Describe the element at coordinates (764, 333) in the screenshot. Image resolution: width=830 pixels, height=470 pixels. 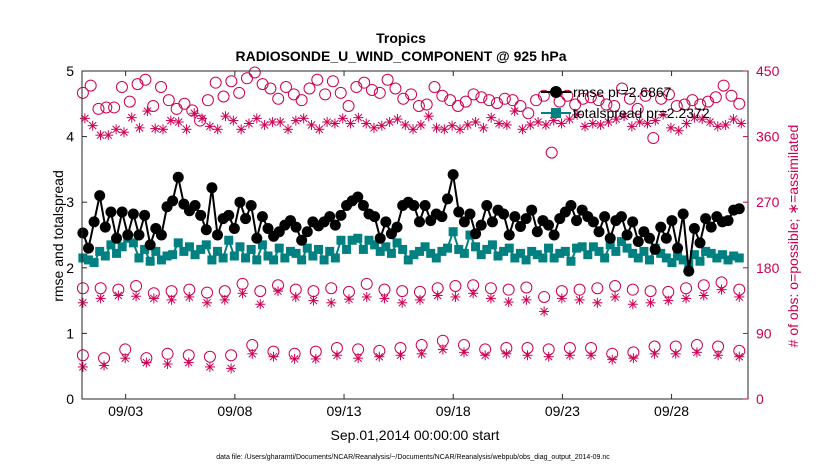
I see `right-tick-label: 90` at that location.